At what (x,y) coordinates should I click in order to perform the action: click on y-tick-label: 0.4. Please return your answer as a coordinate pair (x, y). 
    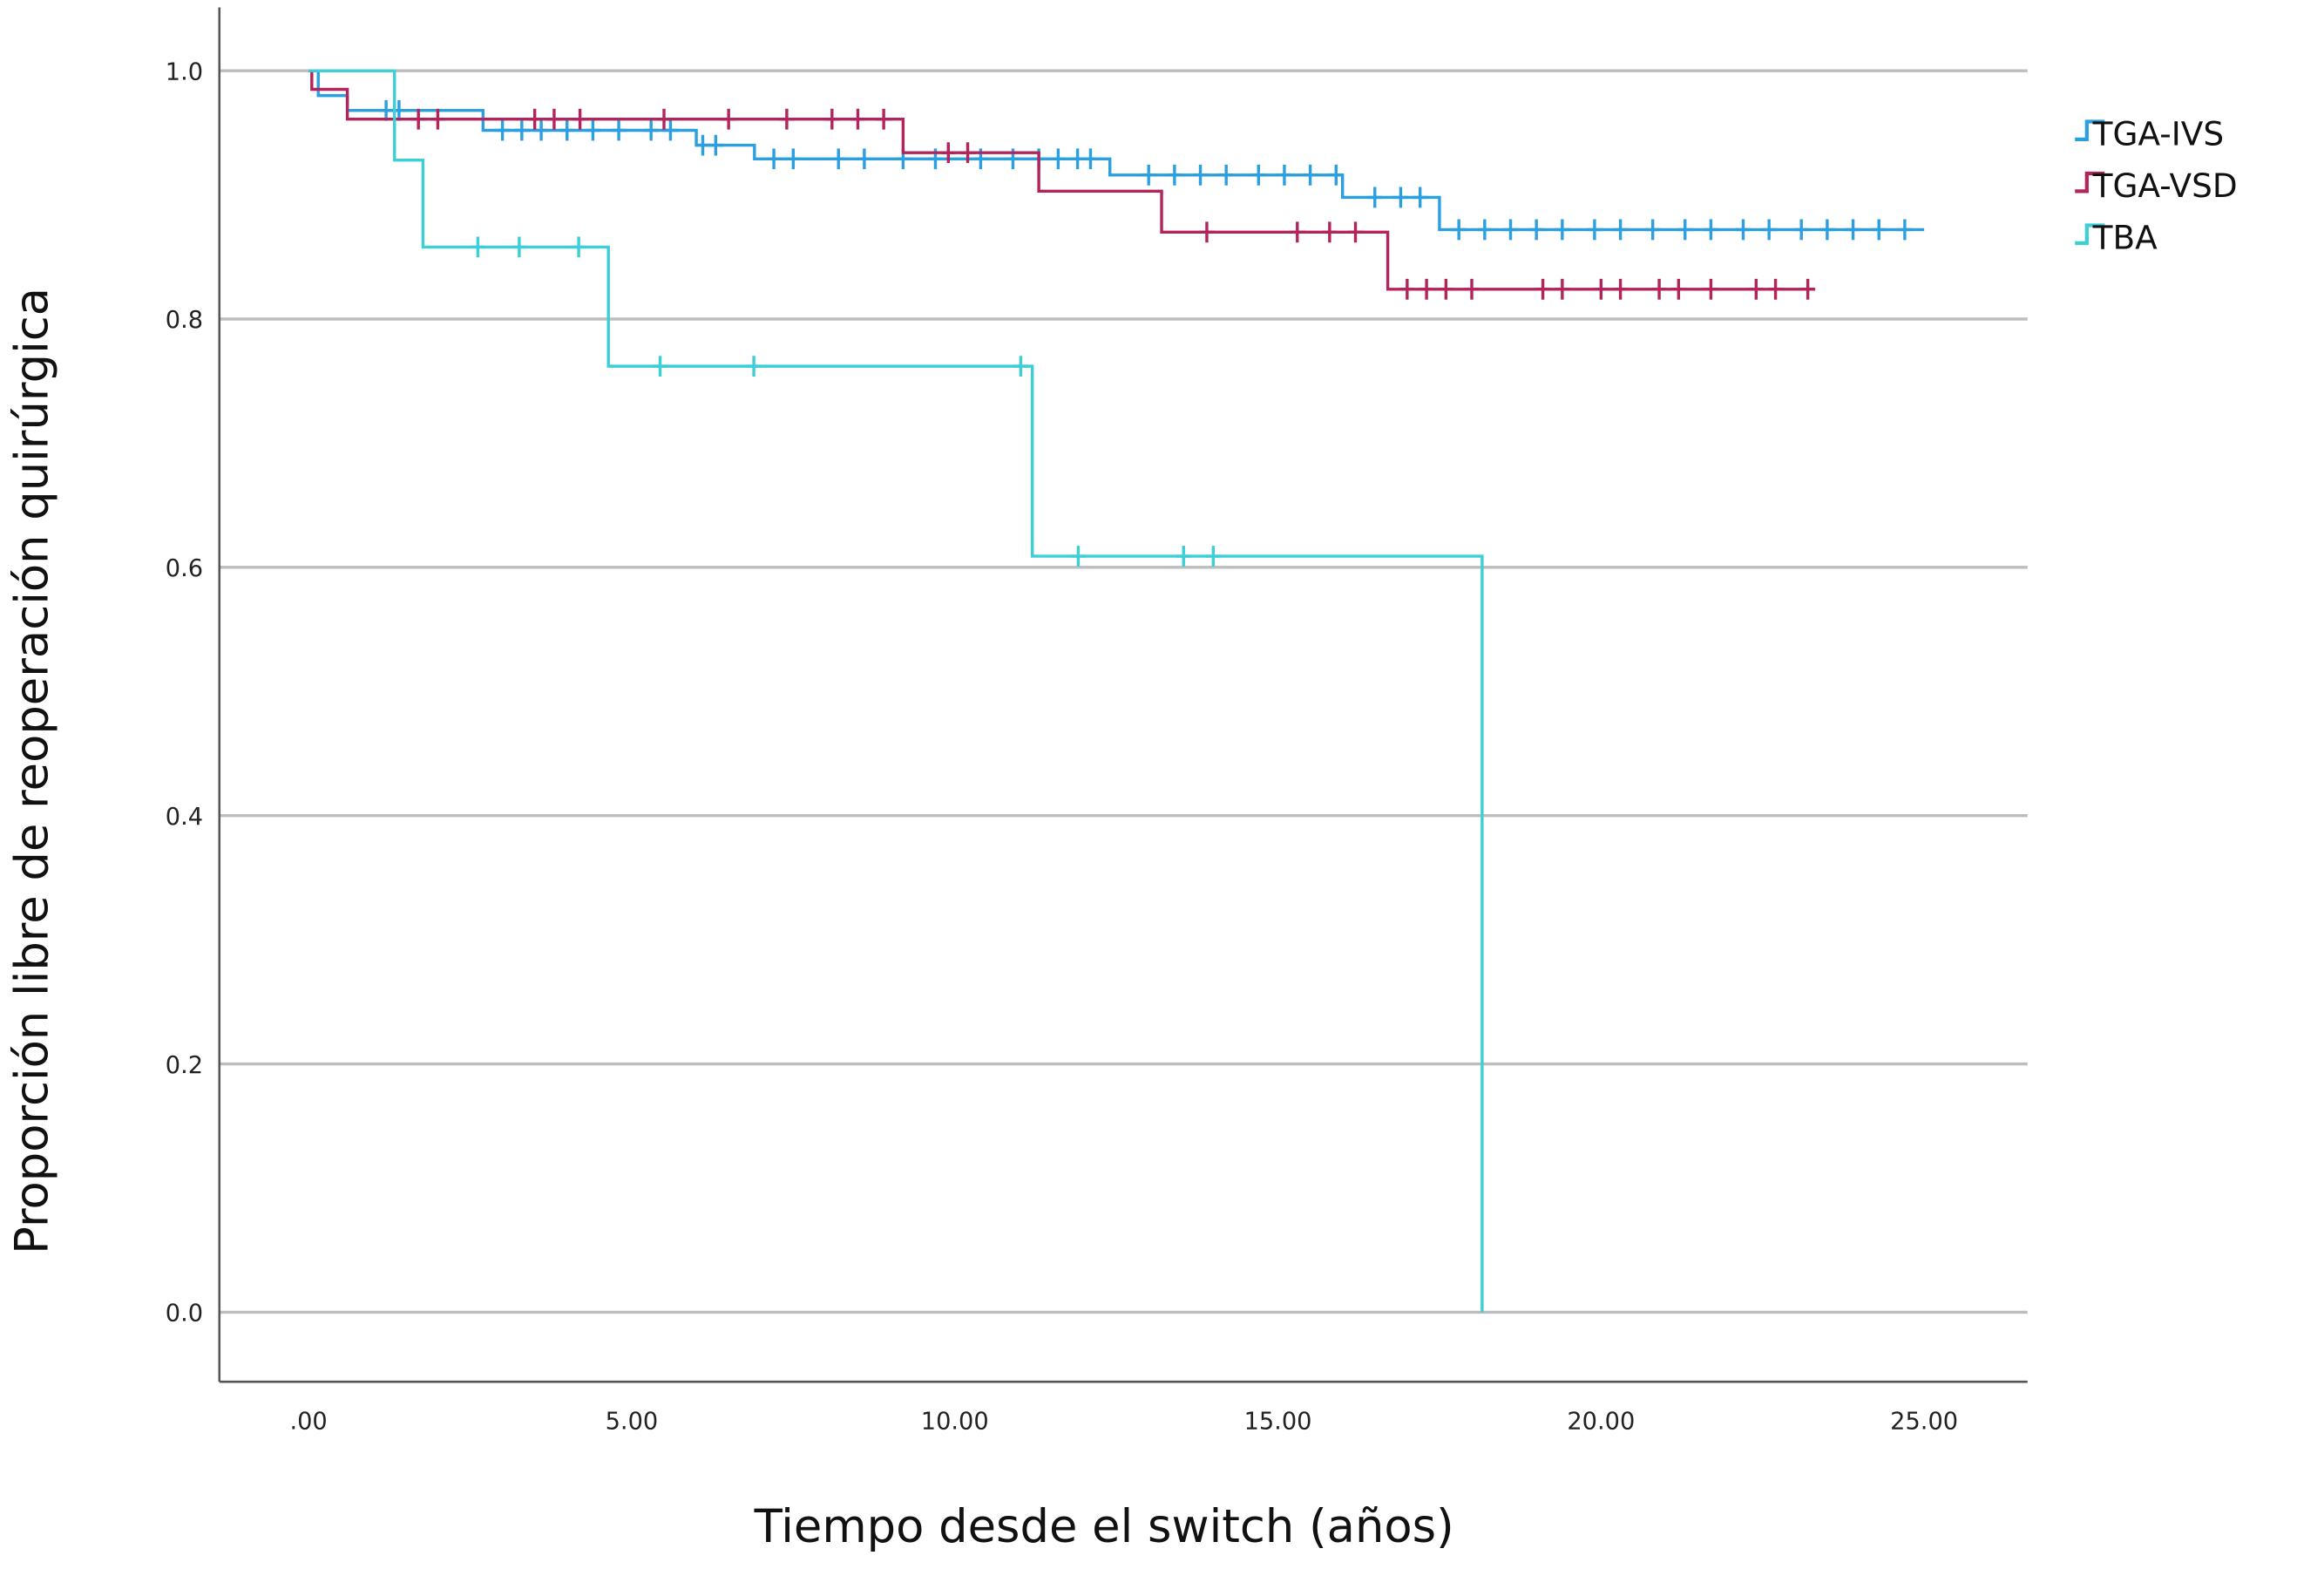
    Looking at the image, I should click on (185, 818).